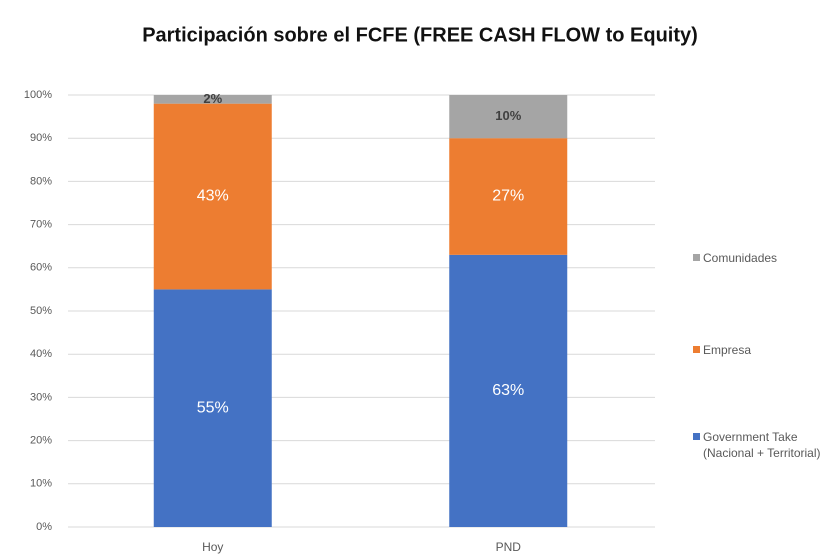 The width and height of the screenshot is (837, 558). I want to click on y-tick-label: 40%, so click(41, 354).